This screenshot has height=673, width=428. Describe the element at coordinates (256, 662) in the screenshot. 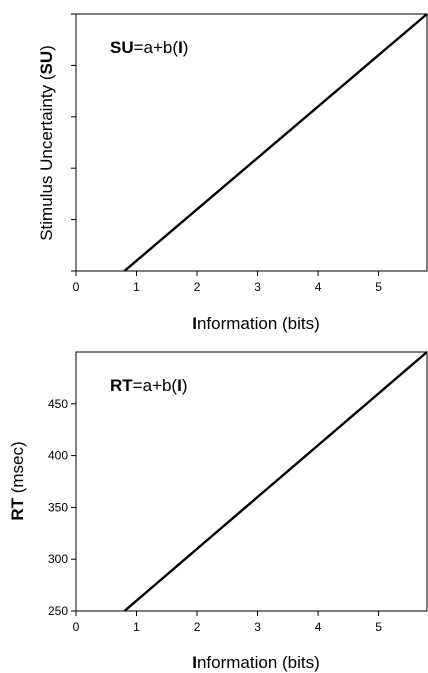

I see `x-axis-title-rt: Information (bits)` at that location.